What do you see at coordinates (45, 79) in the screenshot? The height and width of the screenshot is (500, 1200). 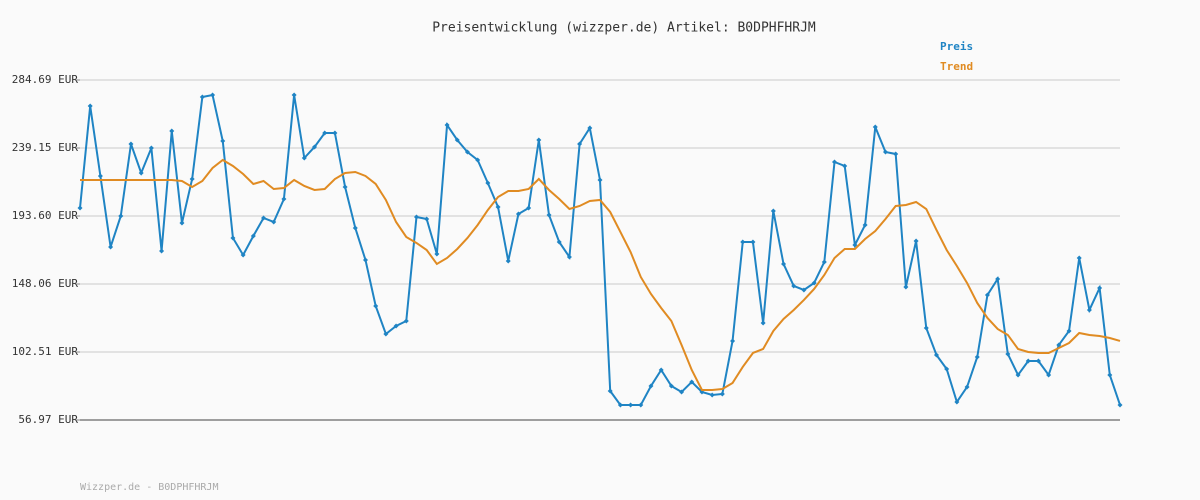 I see `y-tick-label: 284.69 EUR` at bounding box center [45, 79].